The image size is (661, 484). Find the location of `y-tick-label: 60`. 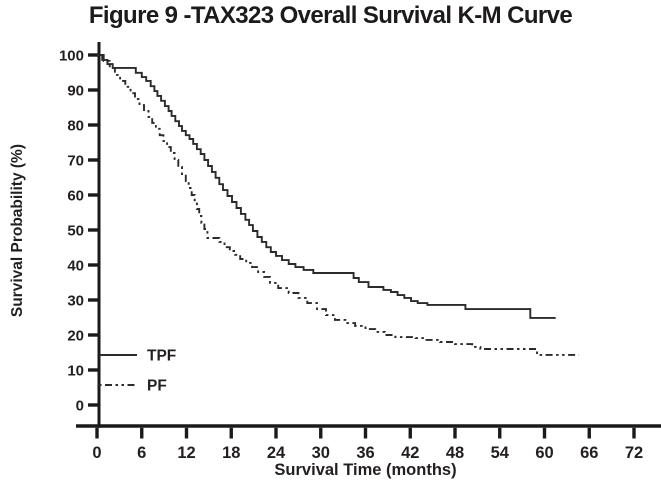

y-tick-label: 60 is located at coordinates (75, 196).